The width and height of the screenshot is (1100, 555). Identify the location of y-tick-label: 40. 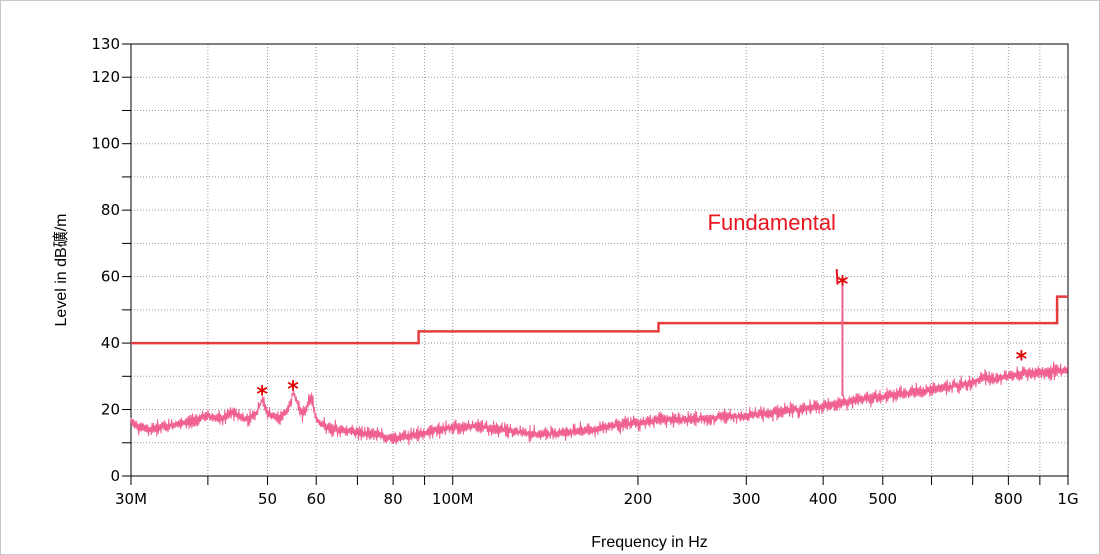
(110, 343).